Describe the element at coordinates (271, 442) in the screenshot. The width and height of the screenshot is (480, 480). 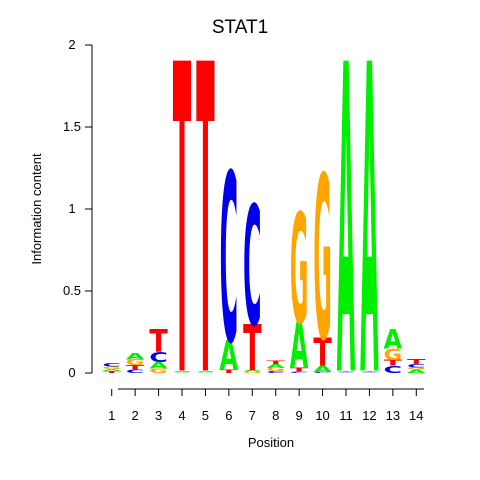
I see `x-axis-label: Position` at that location.